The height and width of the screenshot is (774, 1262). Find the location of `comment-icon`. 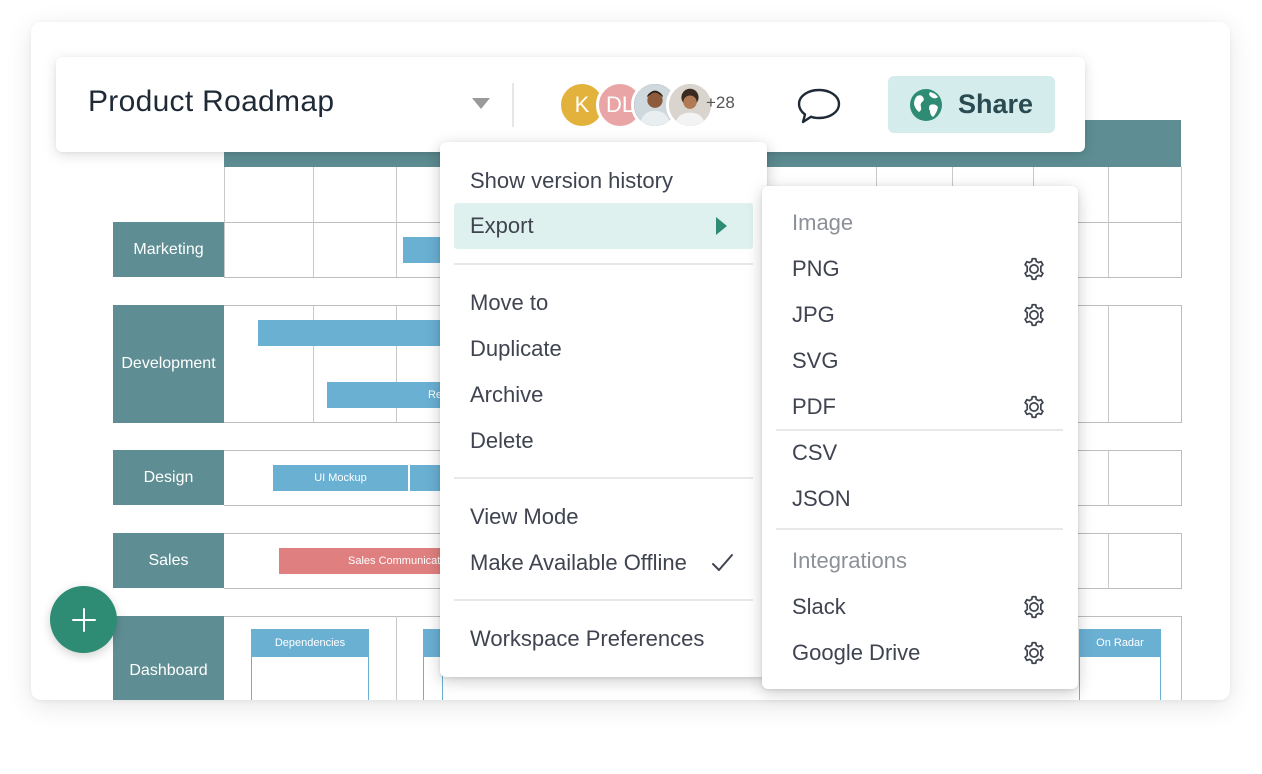

comment-icon is located at coordinates (819, 108).